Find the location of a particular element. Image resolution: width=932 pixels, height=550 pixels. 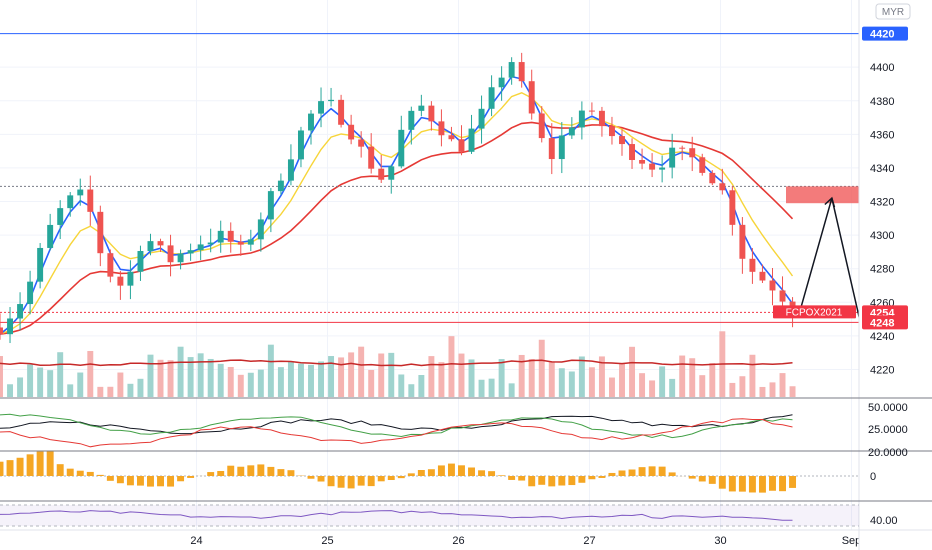

time-tick-label: 30 is located at coordinates (720, 541).